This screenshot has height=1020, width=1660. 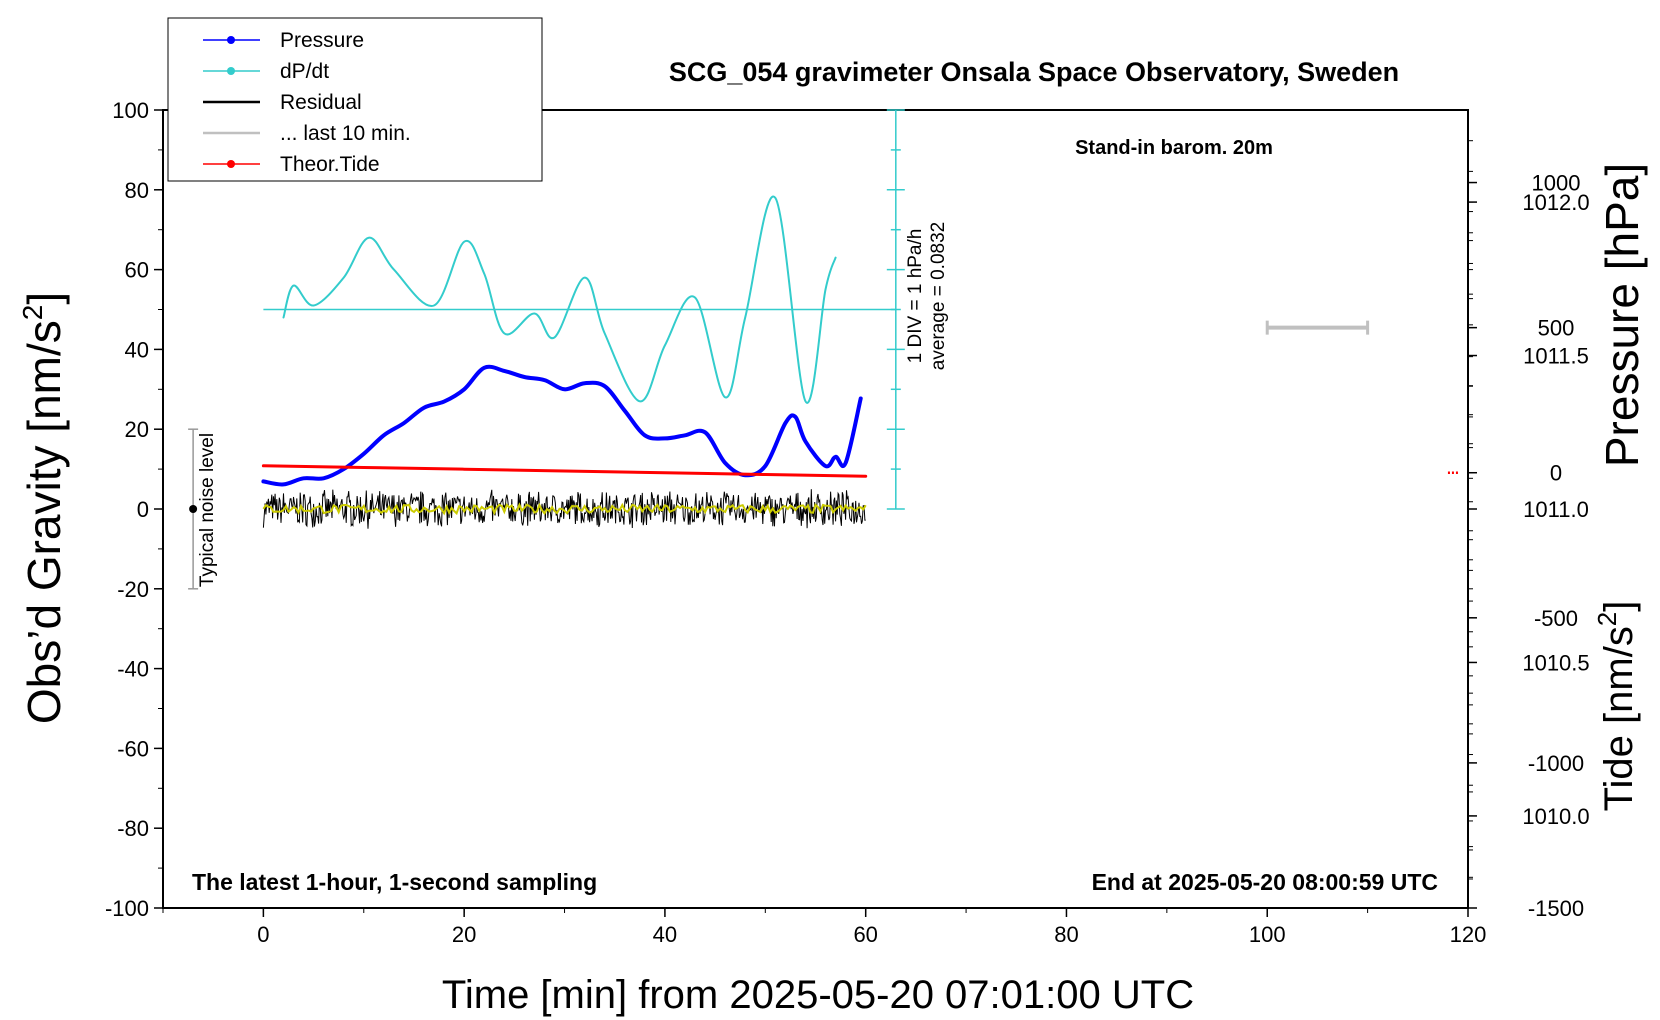 What do you see at coordinates (559, 299) in the screenshot?
I see `series-dp-dt` at bounding box center [559, 299].